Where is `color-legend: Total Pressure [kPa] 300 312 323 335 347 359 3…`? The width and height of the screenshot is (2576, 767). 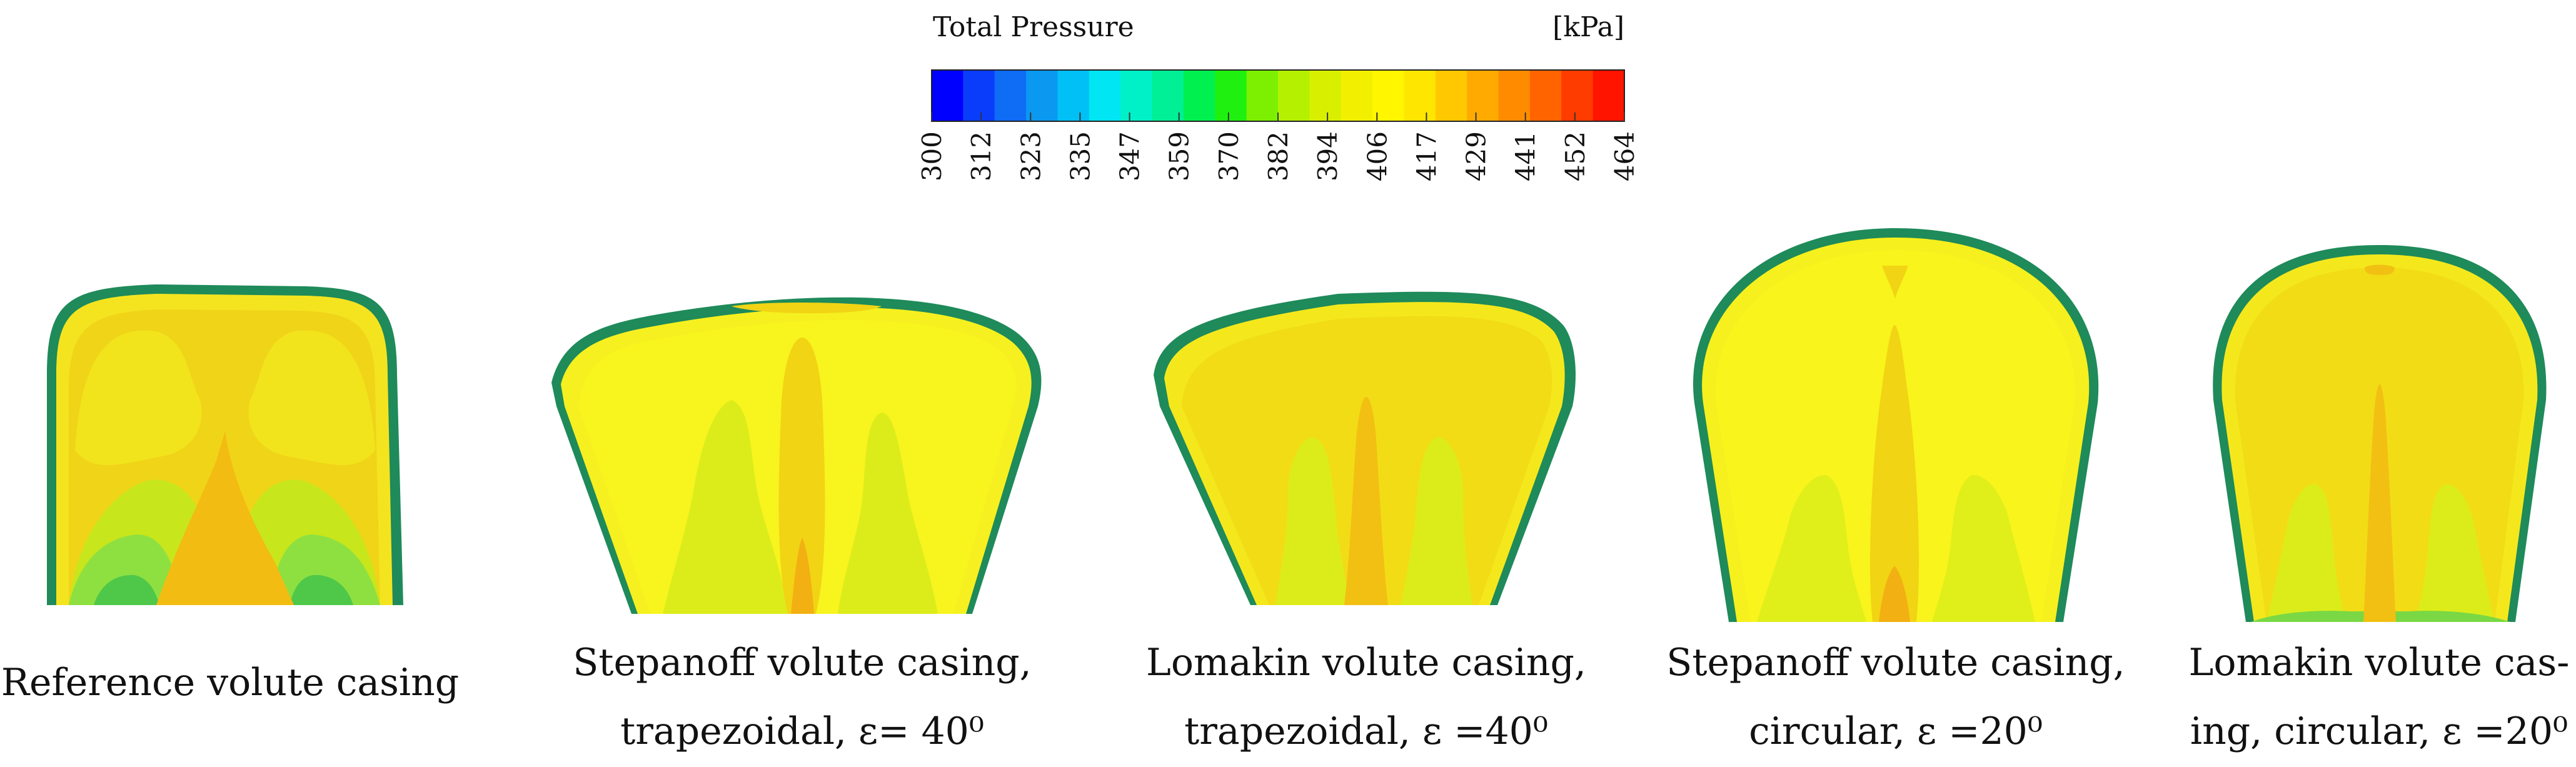 color-legend: Total Pressure [kPa] 300 312 323 335 347 359 3… is located at coordinates (1278, 96).